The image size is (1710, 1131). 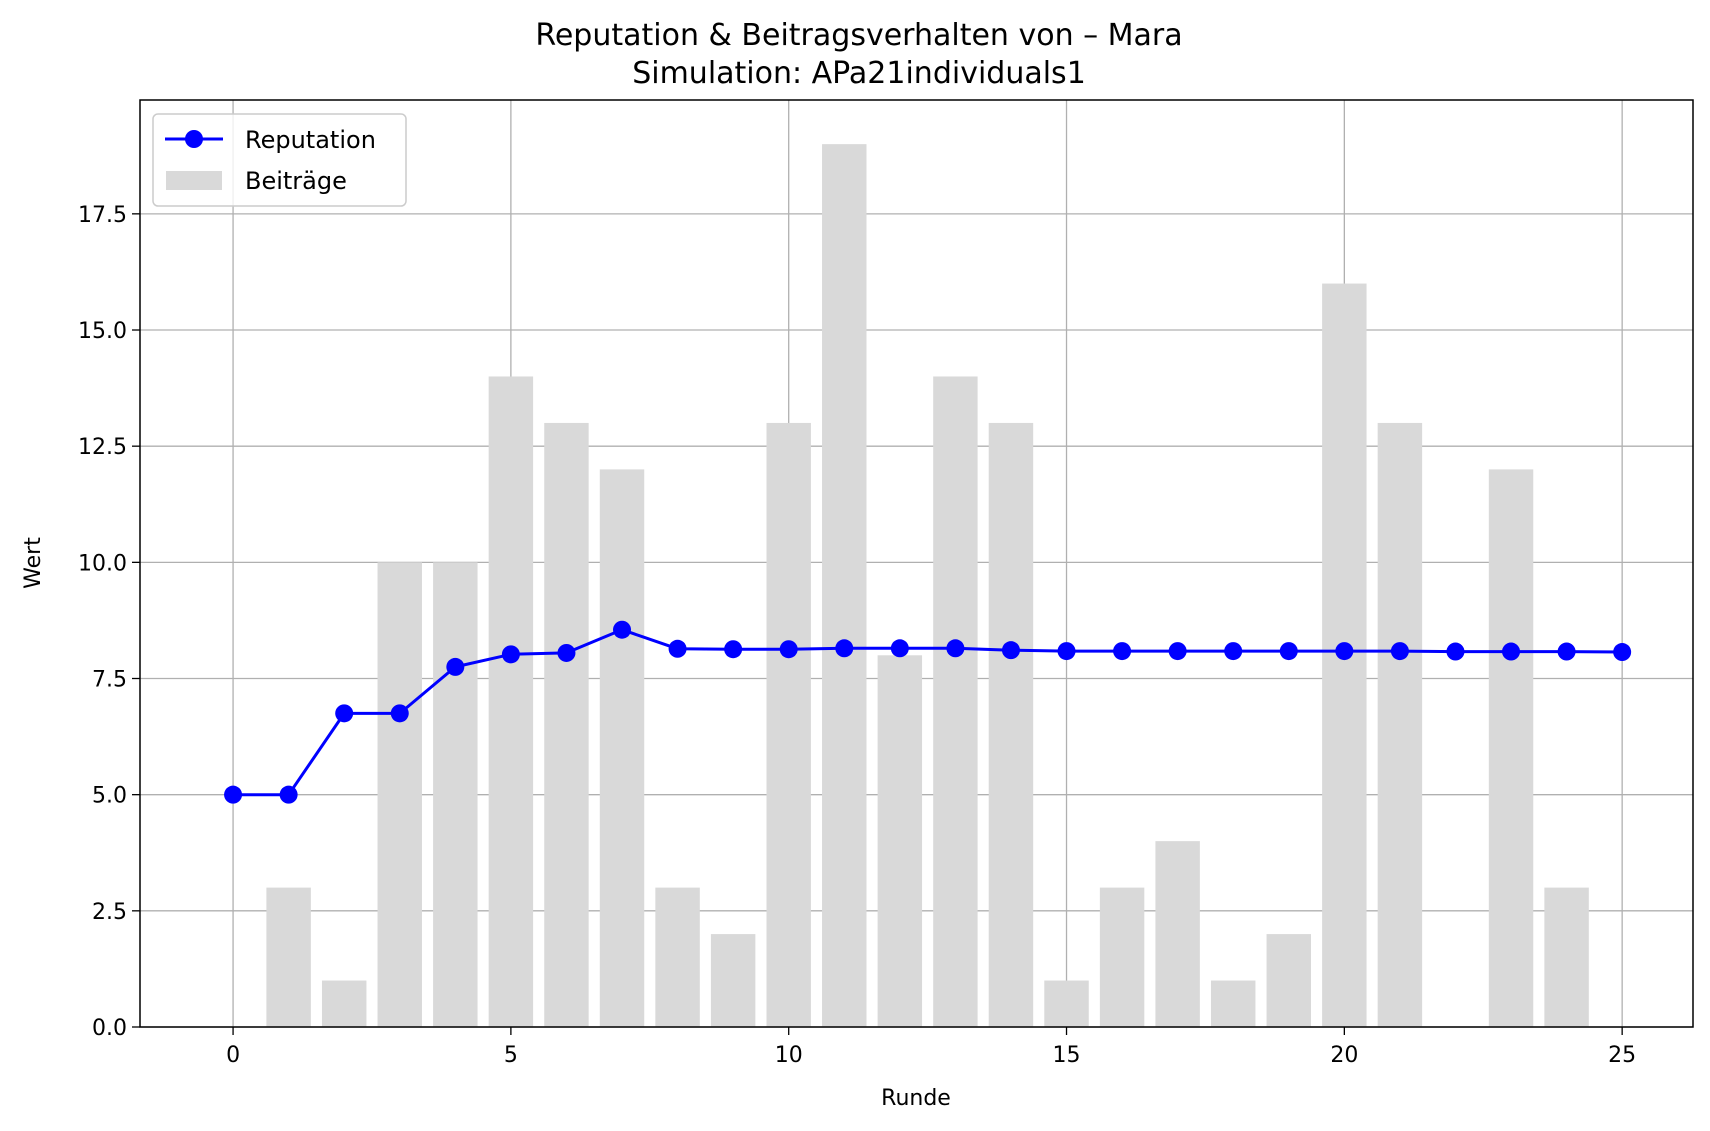 What do you see at coordinates (109, 796) in the screenshot?
I see `y-tick-label: 5.0` at bounding box center [109, 796].